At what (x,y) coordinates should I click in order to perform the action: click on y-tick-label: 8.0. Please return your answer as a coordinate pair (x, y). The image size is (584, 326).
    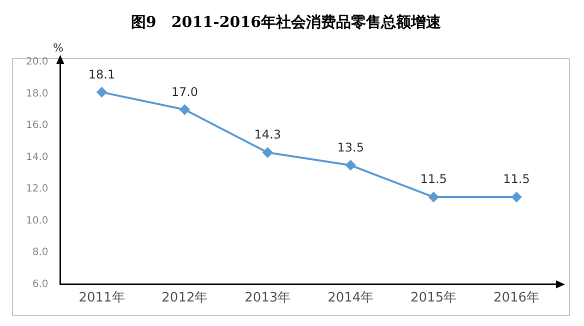
    Looking at the image, I should click on (40, 252).